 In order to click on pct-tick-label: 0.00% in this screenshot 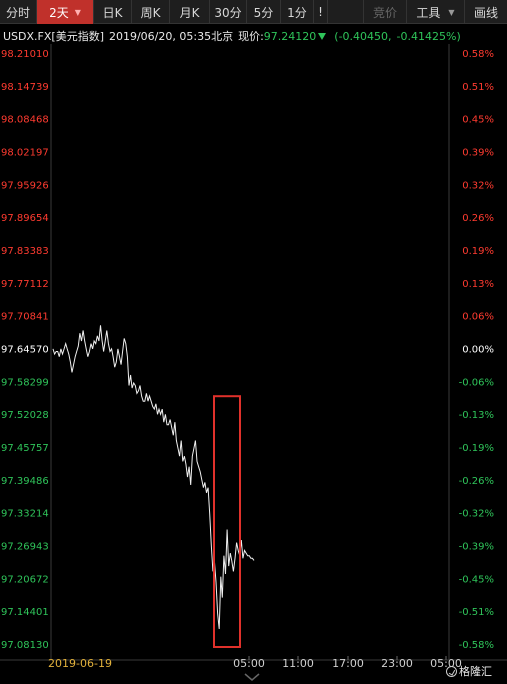, I will do `click(478, 350)`.